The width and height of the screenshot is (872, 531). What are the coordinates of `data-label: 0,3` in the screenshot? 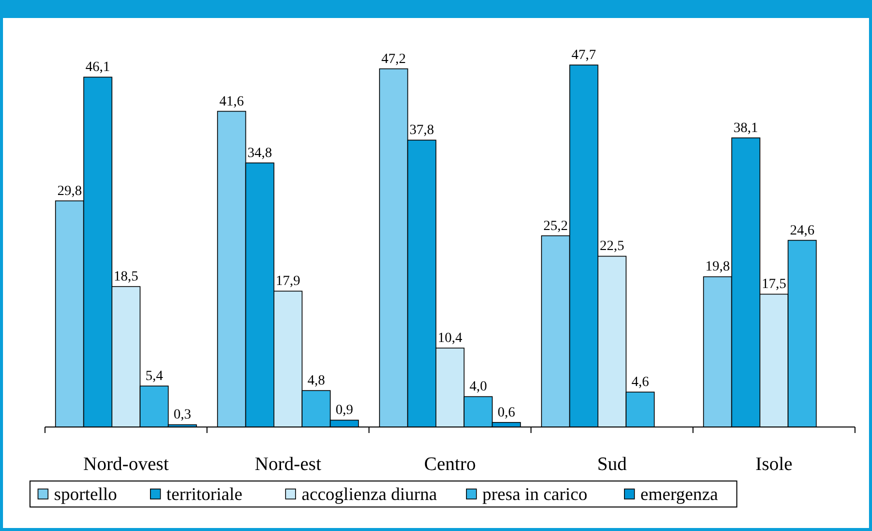 It's located at (183, 415).